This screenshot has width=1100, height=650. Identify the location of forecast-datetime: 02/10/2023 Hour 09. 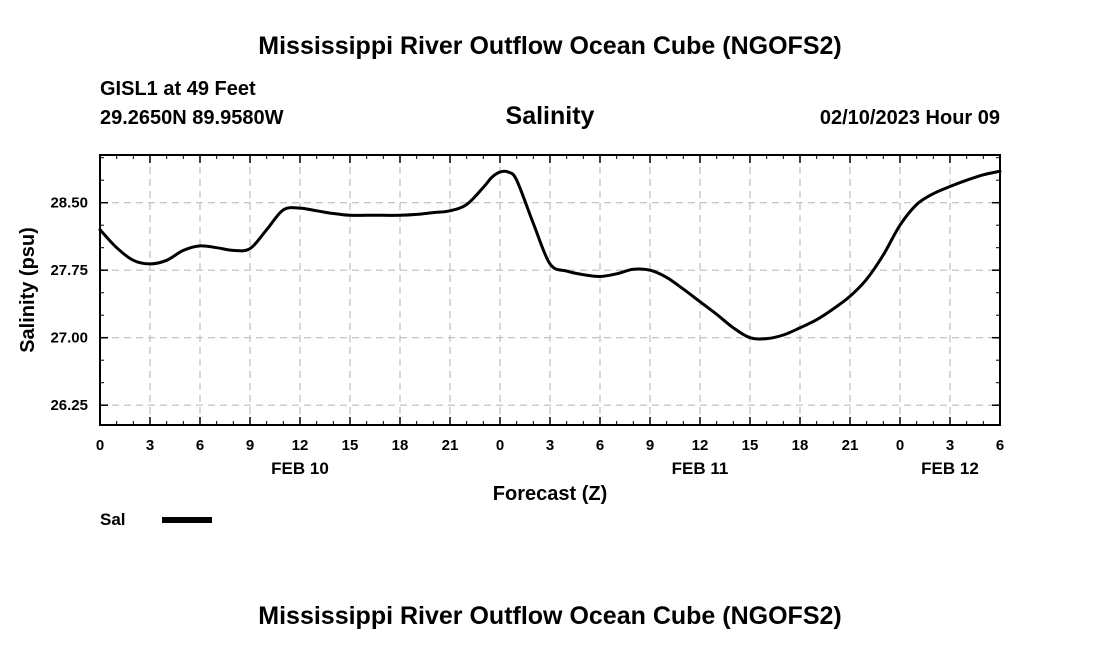
(910, 118).